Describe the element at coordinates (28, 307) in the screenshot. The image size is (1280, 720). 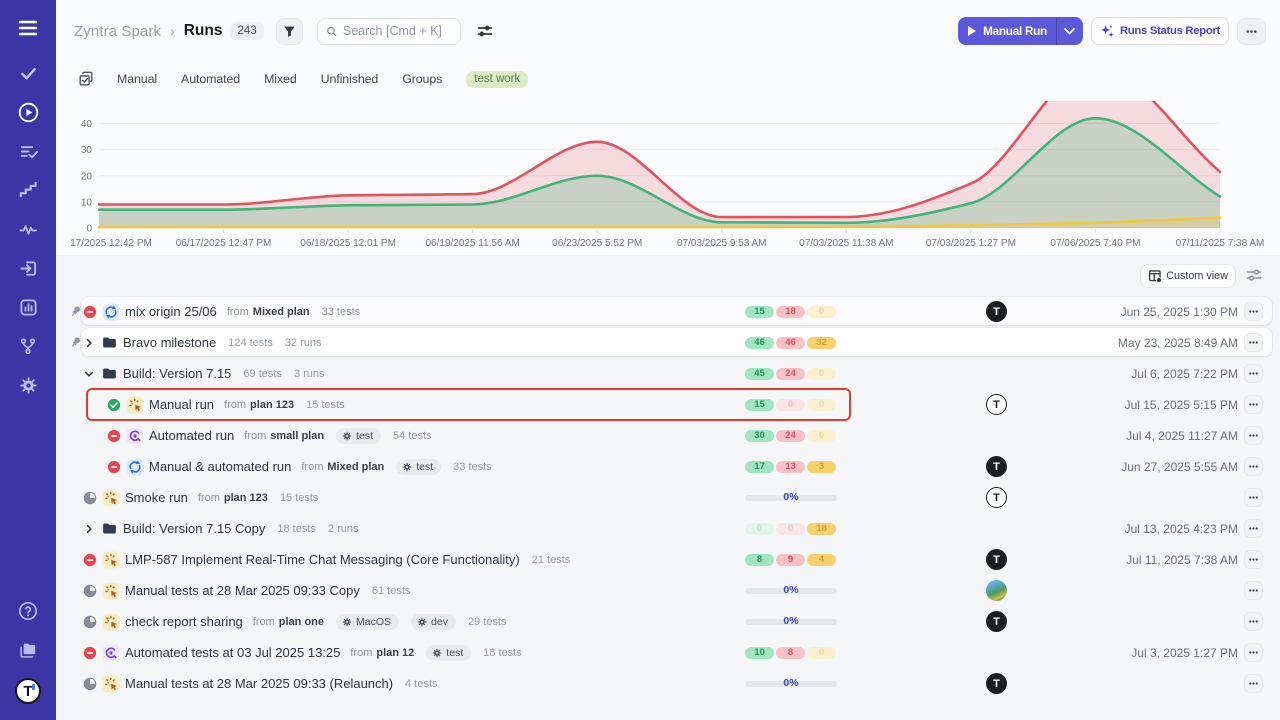
I see `sidebar-item-chart-box-icon` at that location.